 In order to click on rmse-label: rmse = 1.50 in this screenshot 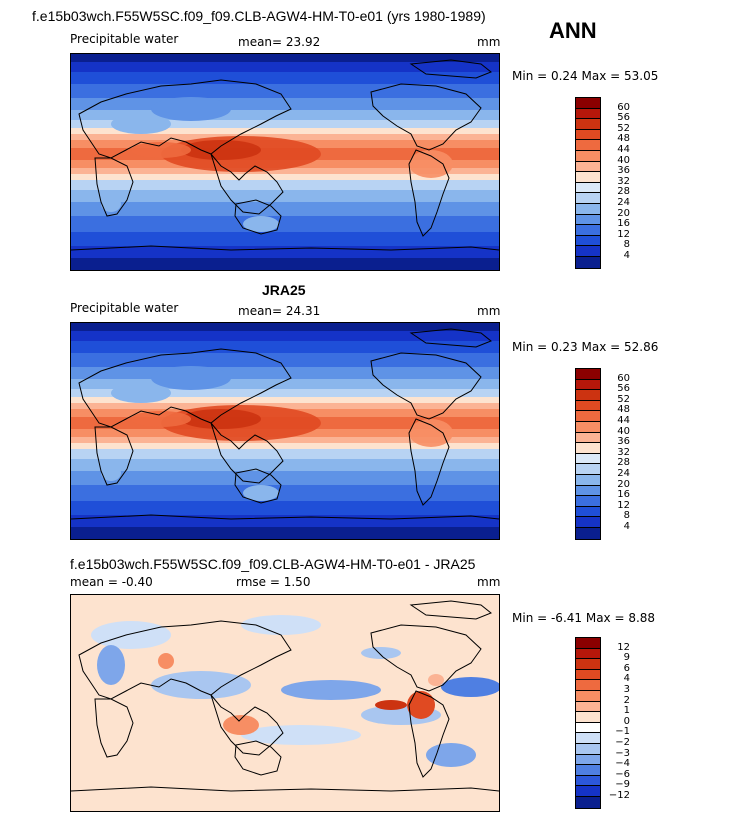, I will do `click(273, 582)`.